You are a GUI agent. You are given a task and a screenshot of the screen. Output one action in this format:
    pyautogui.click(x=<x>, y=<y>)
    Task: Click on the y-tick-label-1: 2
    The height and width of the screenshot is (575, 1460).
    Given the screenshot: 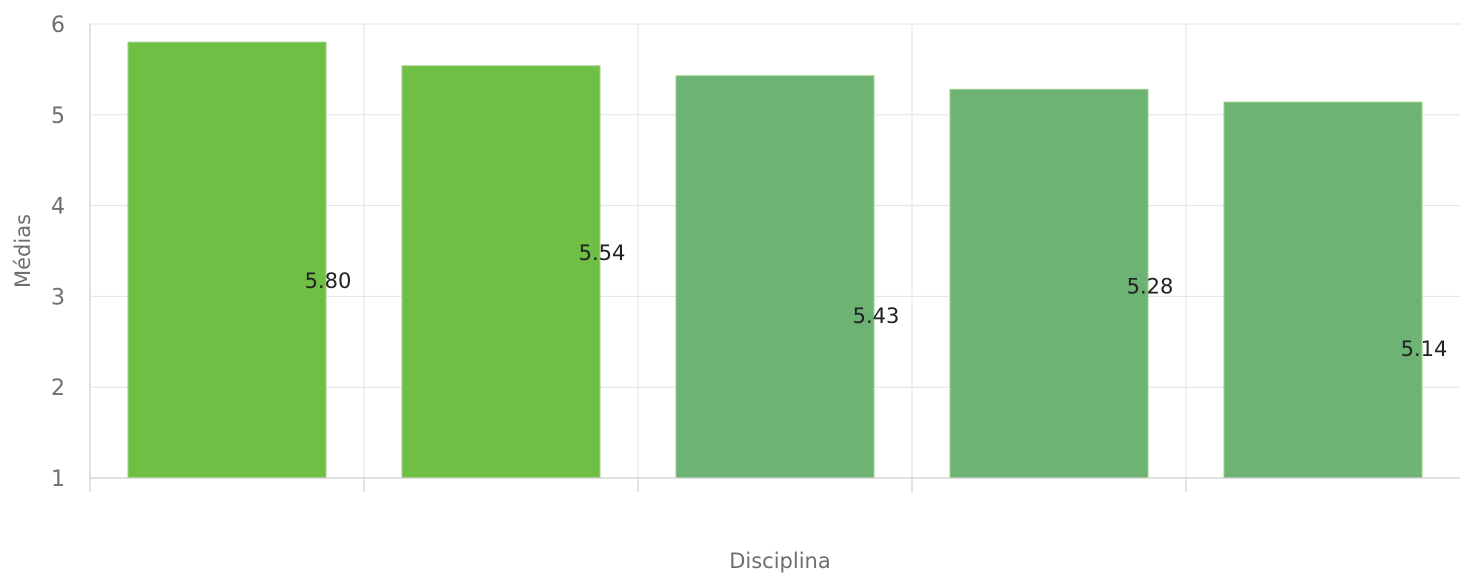 What is the action you would take?
    pyautogui.click(x=58, y=388)
    